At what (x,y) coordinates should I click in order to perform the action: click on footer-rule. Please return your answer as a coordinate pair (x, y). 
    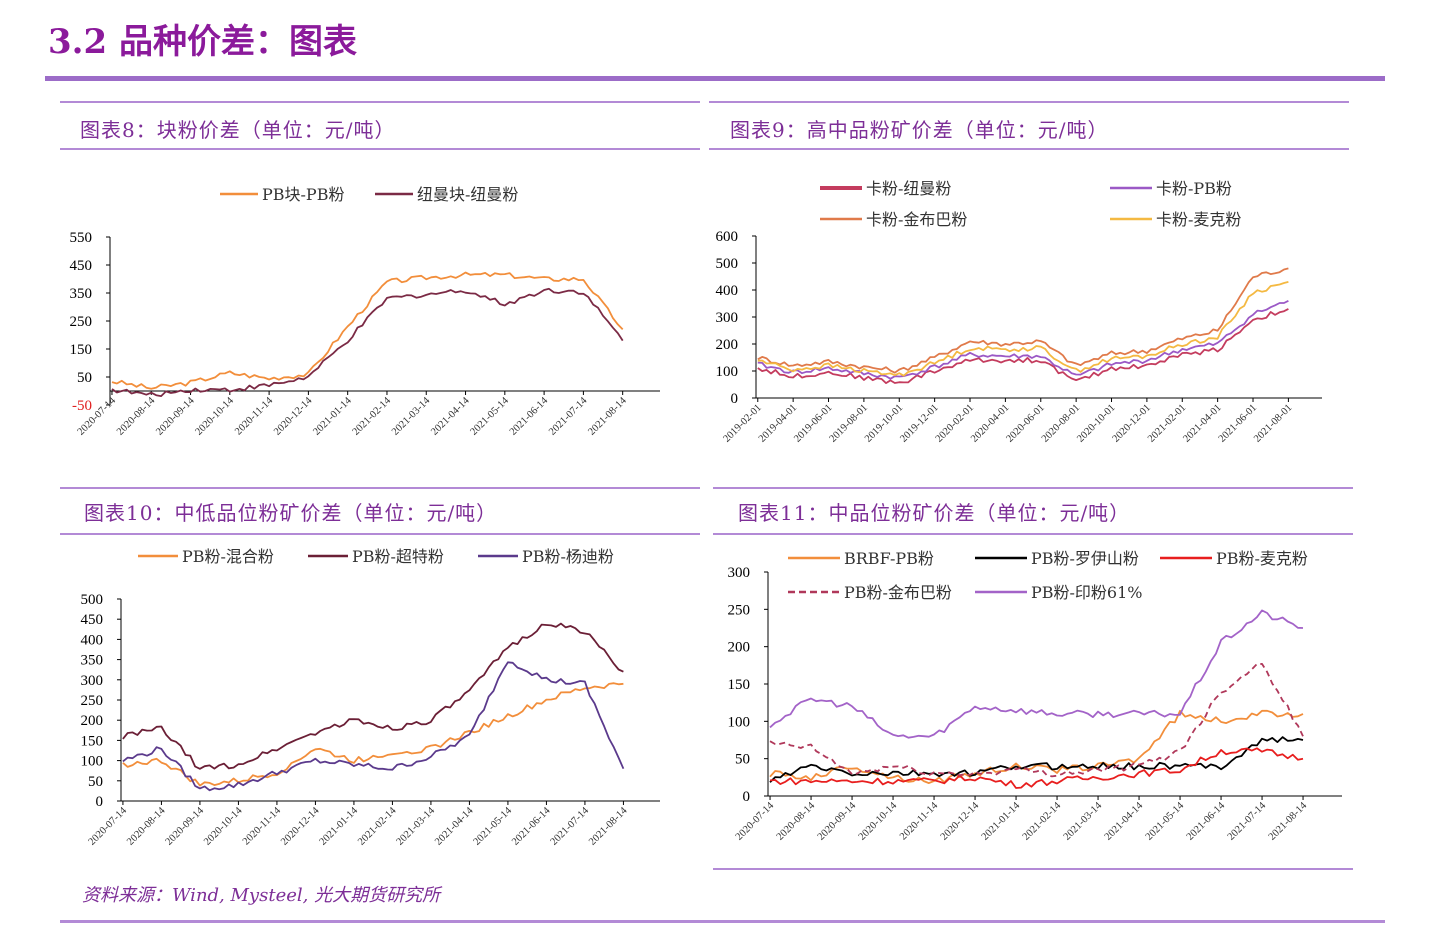
    Looking at the image, I should click on (722, 921).